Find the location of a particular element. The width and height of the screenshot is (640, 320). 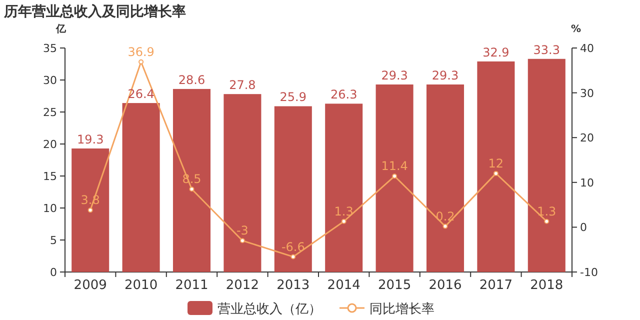

y2-tick-label: 40 is located at coordinates (587, 48).